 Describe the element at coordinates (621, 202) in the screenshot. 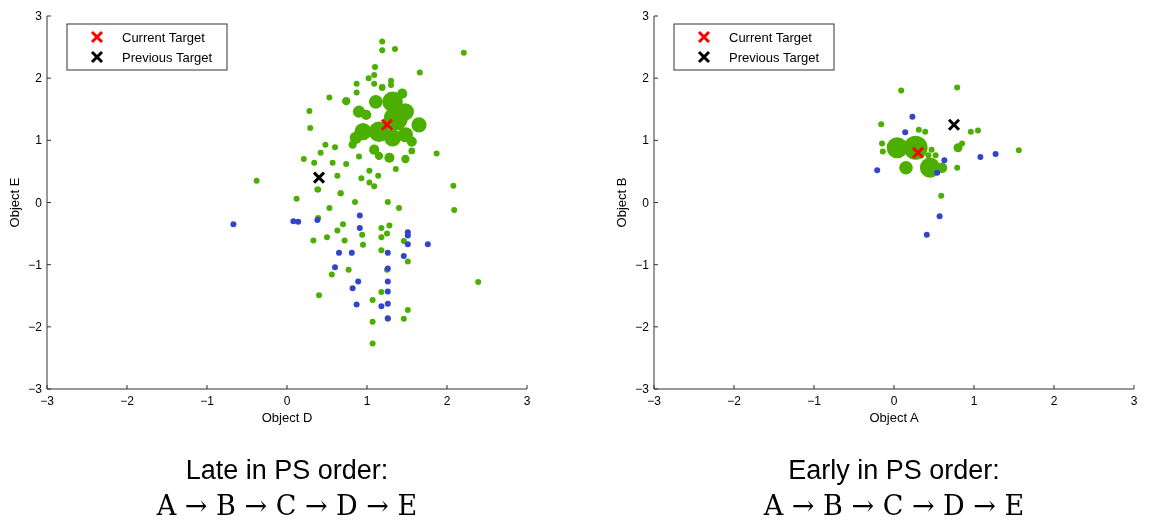

I see `y-axis-title: Object B` at that location.